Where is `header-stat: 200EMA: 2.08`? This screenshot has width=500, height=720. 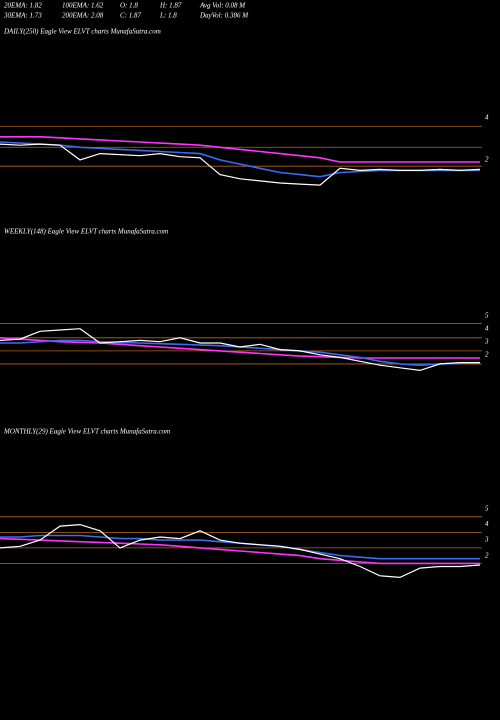 header-stat: 200EMA: 2.08 is located at coordinates (83, 16).